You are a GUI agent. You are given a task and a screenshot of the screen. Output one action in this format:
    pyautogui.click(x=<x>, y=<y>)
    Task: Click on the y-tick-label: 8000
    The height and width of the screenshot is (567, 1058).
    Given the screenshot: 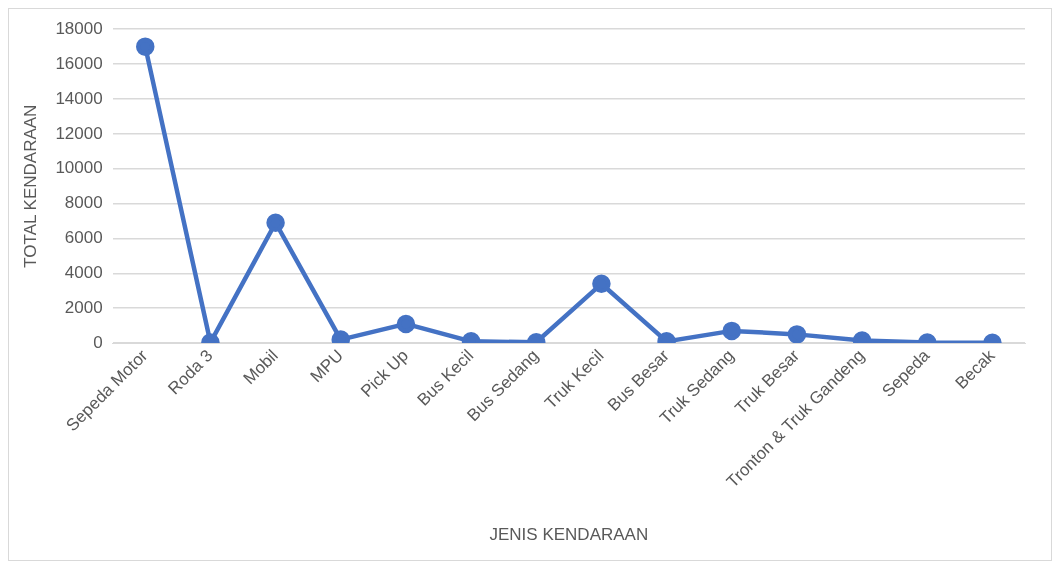 What is the action you would take?
    pyautogui.click(x=83, y=203)
    